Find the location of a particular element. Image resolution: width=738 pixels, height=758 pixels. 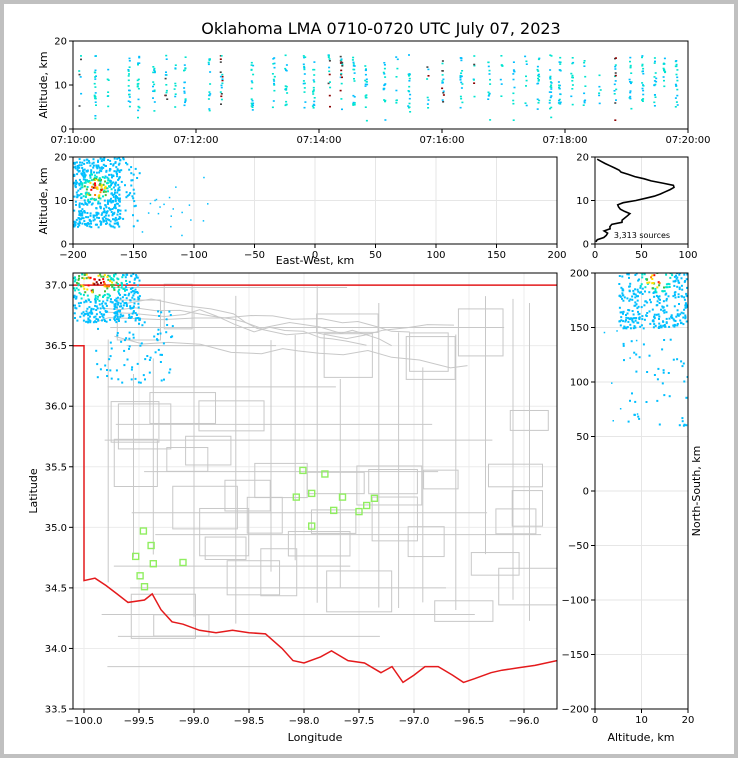

plan-view-x-tick-label: −97.0 is located at coordinates (414, 721).